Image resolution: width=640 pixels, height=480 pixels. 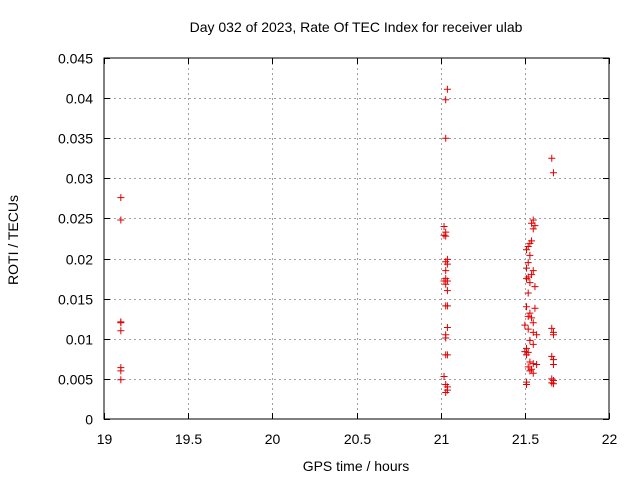 What do you see at coordinates (610, 439) in the screenshot?
I see `x-tick-label: 22` at bounding box center [610, 439].